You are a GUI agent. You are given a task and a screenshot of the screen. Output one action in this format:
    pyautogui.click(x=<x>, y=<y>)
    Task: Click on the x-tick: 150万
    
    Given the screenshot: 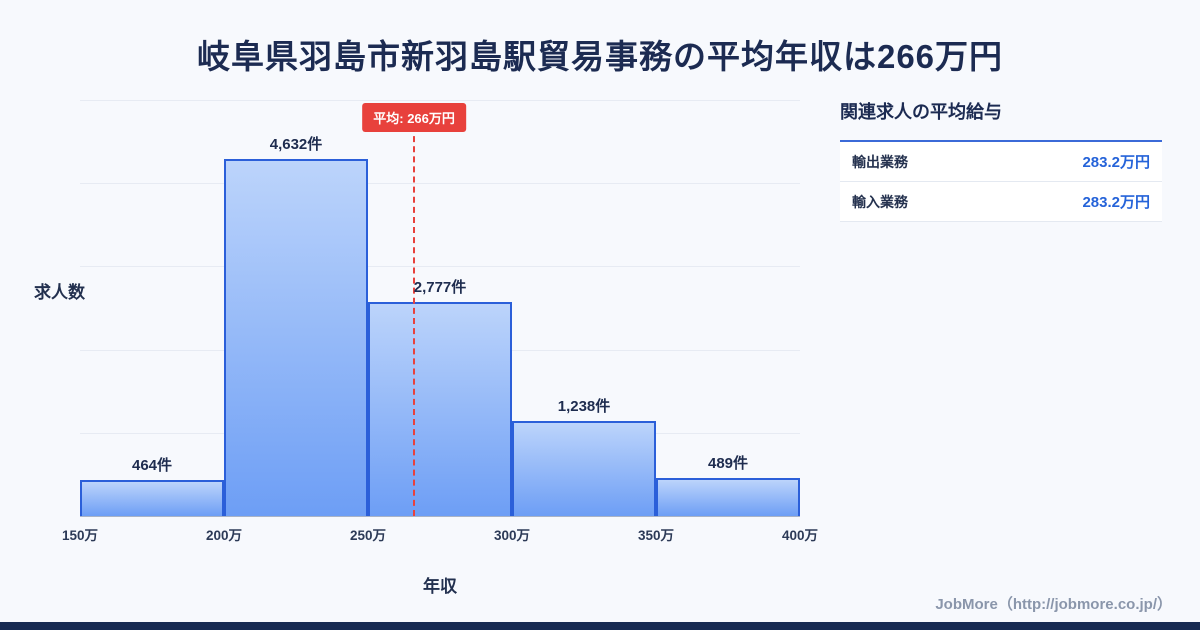 What is the action you would take?
    pyautogui.click(x=80, y=535)
    